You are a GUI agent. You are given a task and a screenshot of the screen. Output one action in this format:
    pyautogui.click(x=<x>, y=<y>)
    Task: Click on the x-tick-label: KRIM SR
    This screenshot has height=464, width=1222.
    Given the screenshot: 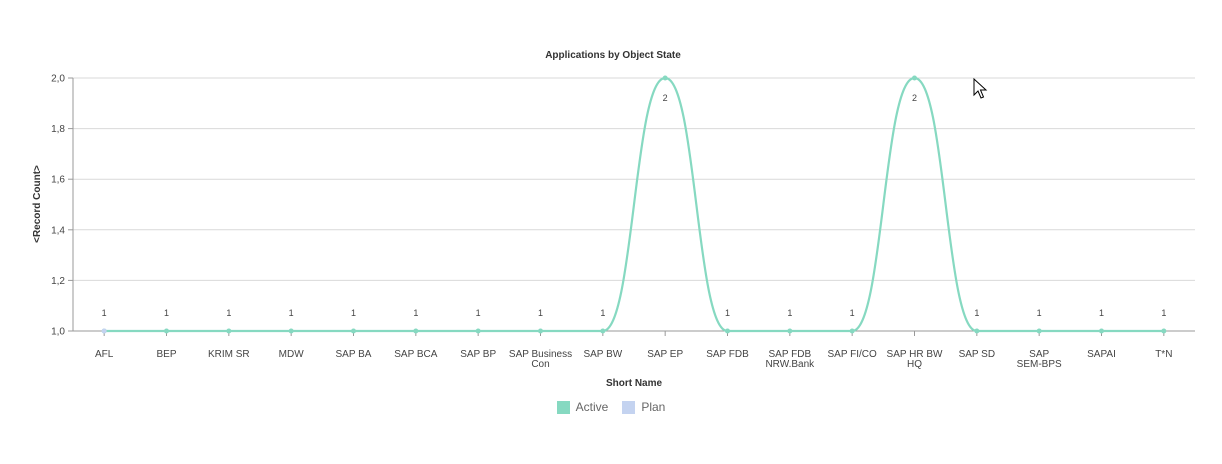 What is the action you would take?
    pyautogui.click(x=229, y=354)
    